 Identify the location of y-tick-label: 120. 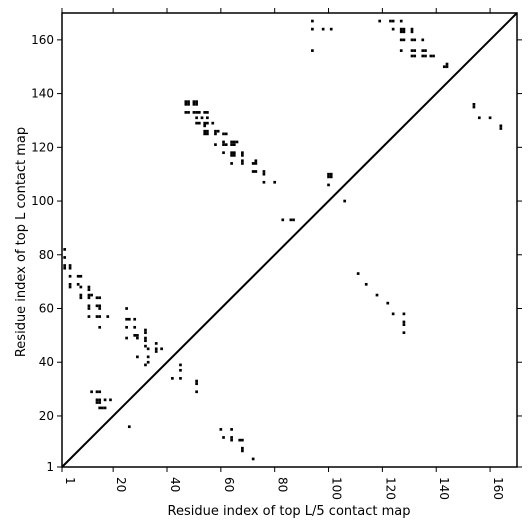
(42, 147).